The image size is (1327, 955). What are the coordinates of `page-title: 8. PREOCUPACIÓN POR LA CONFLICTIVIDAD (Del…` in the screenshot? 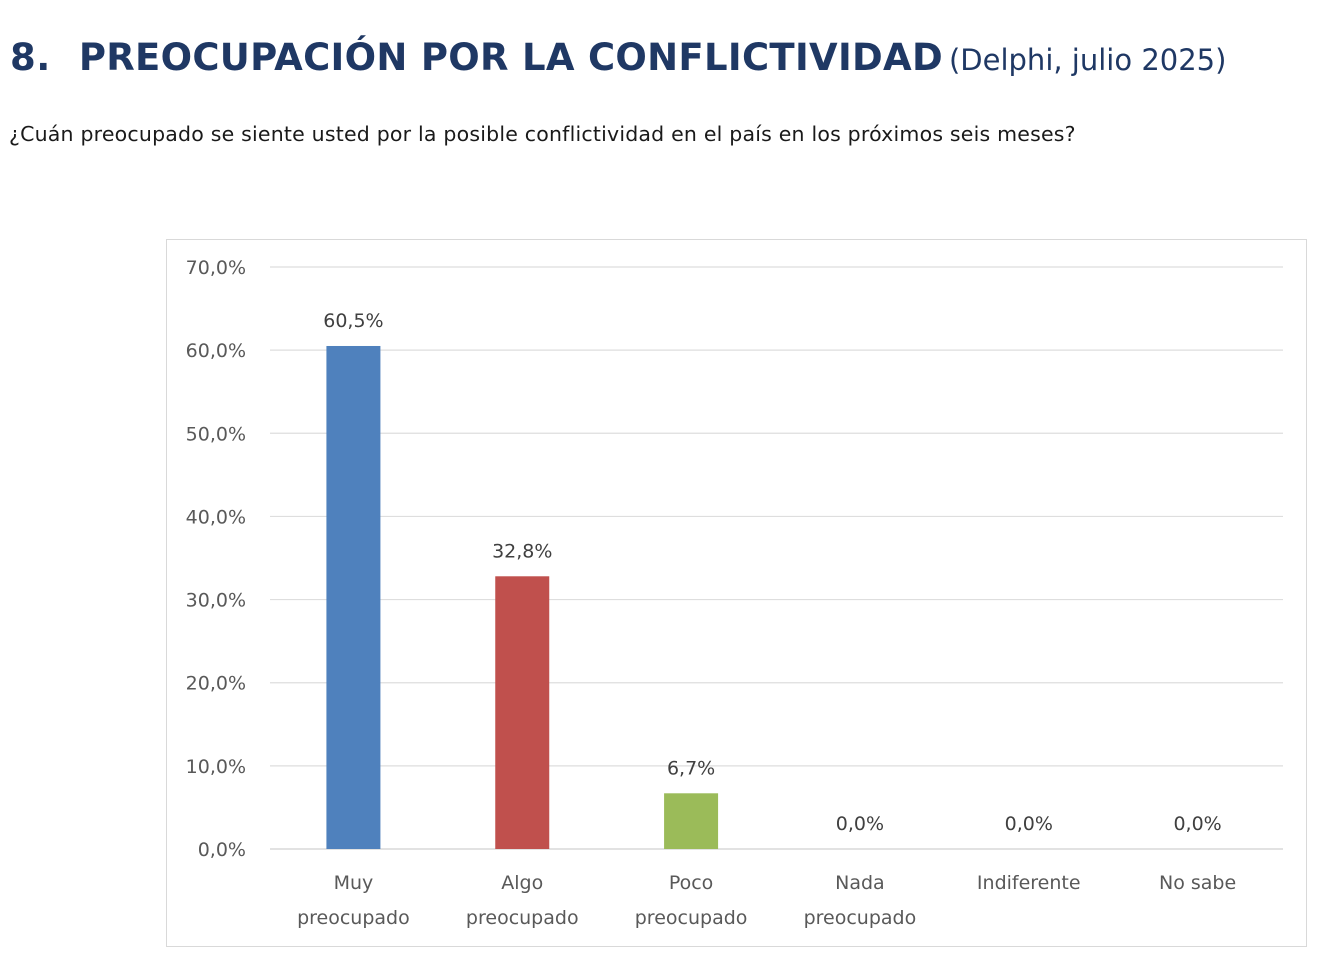 It's located at (618, 57).